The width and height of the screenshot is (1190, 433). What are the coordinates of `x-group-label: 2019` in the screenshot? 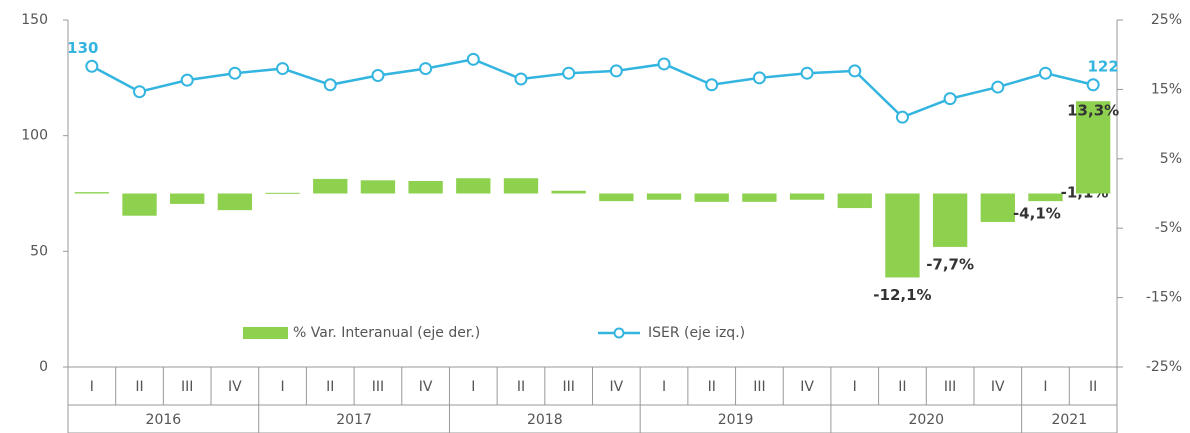 It's located at (736, 420).